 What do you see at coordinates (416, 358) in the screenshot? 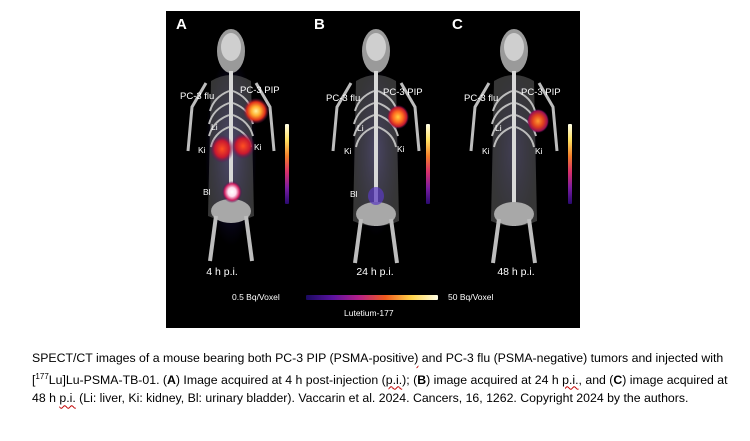
I see `caption-text: )` at bounding box center [416, 358].